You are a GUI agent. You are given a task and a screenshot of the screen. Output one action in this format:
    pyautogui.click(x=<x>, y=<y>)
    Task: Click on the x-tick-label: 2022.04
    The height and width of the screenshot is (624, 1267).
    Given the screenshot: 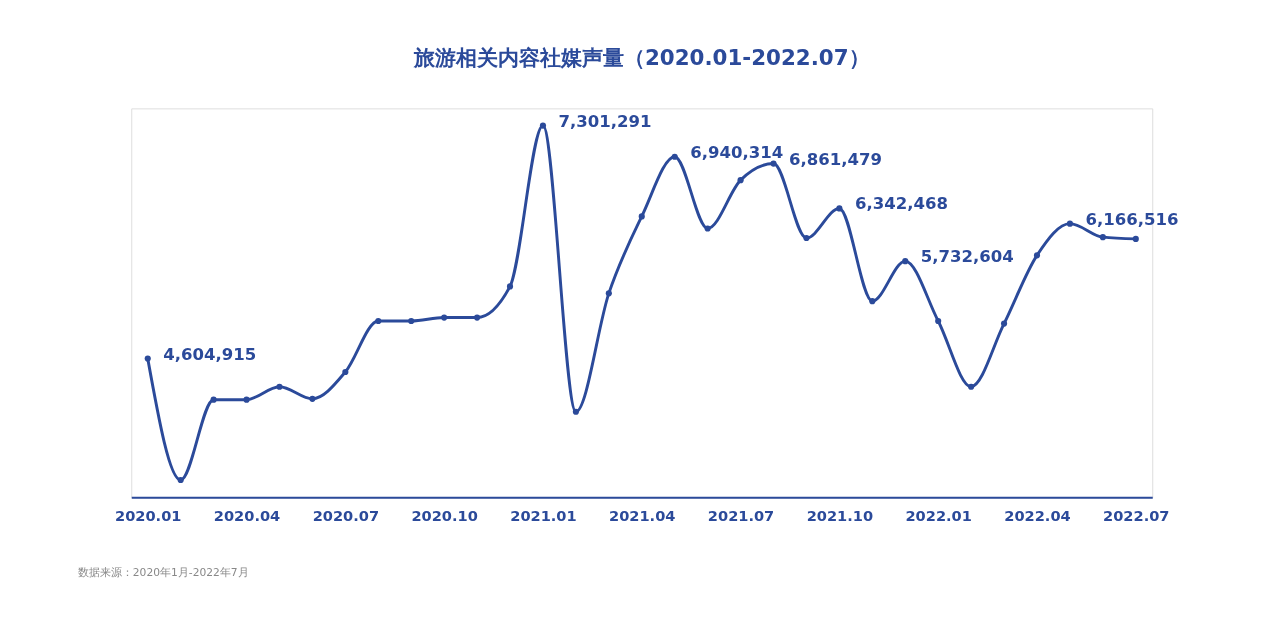 What is the action you would take?
    pyautogui.click(x=1037, y=516)
    